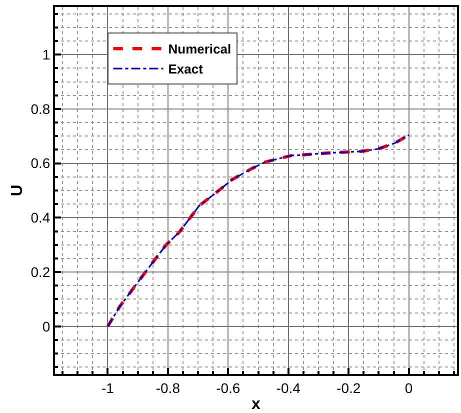 The height and width of the screenshot is (413, 461). Describe the element at coordinates (168, 388) in the screenshot. I see `x-tick-label: -0.8` at that location.